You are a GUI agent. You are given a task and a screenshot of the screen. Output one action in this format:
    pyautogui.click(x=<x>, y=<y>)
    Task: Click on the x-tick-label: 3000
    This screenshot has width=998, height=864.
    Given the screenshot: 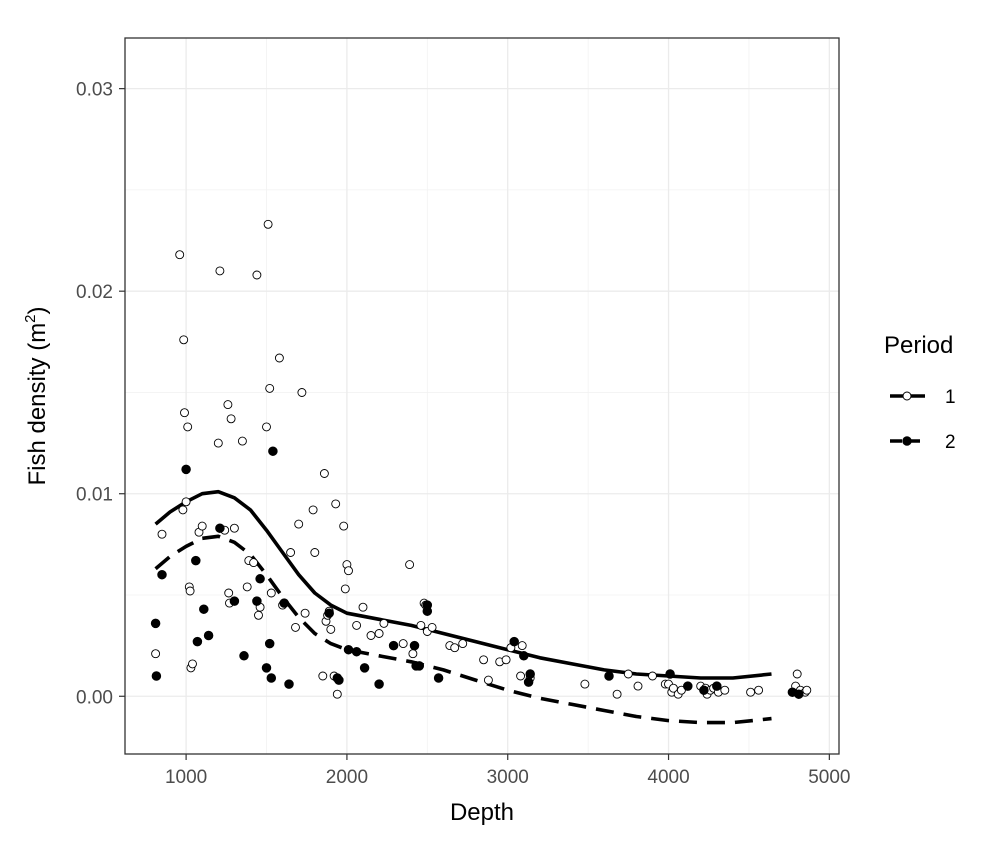 What is the action you would take?
    pyautogui.click(x=508, y=777)
    